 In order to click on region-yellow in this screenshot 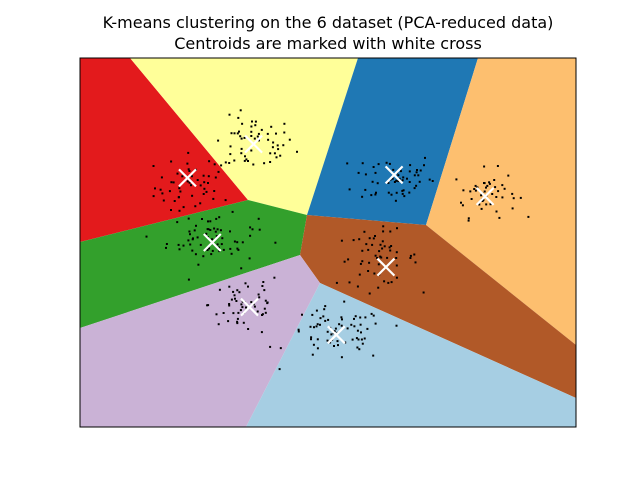, I will do `click(244, 136)`.